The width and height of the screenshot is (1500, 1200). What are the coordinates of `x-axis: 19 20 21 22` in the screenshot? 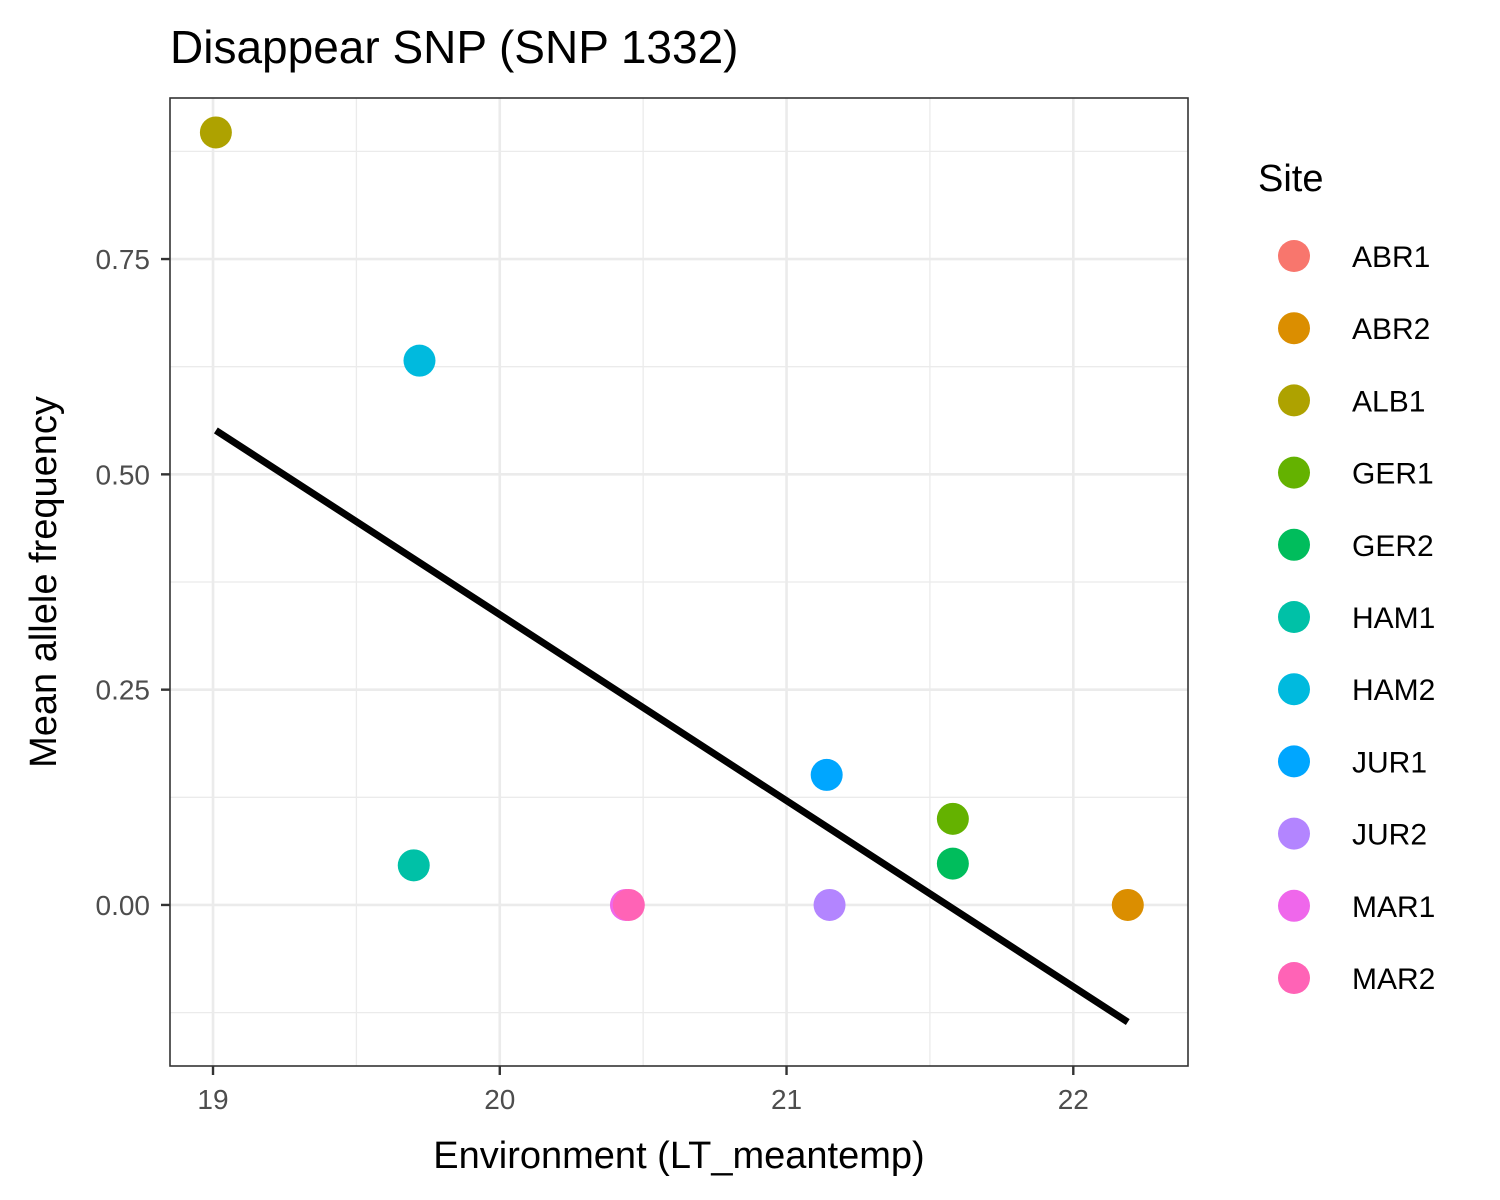 It's located at (643, 1090).